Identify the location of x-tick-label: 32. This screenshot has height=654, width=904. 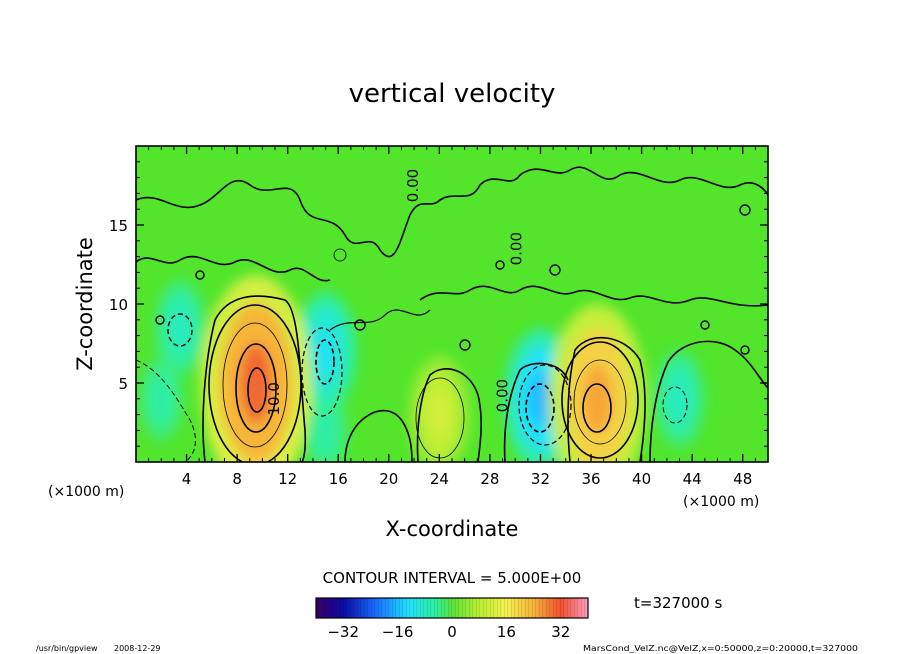
(540, 479).